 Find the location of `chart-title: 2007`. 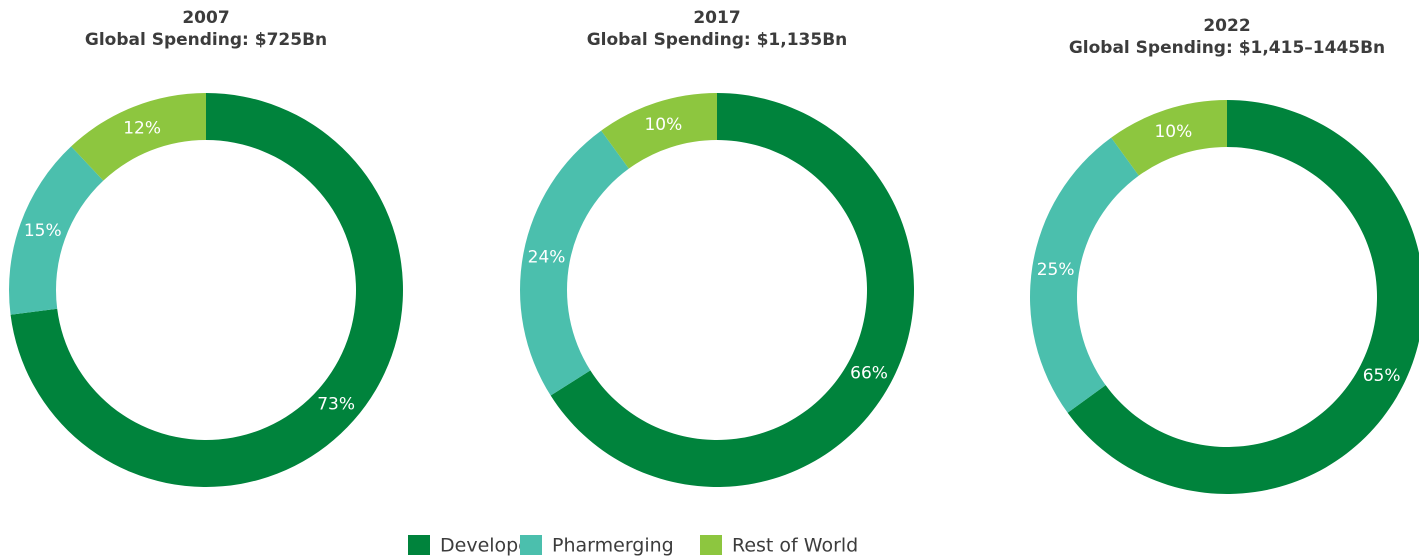

chart-title: 2007 is located at coordinates (205, 18).